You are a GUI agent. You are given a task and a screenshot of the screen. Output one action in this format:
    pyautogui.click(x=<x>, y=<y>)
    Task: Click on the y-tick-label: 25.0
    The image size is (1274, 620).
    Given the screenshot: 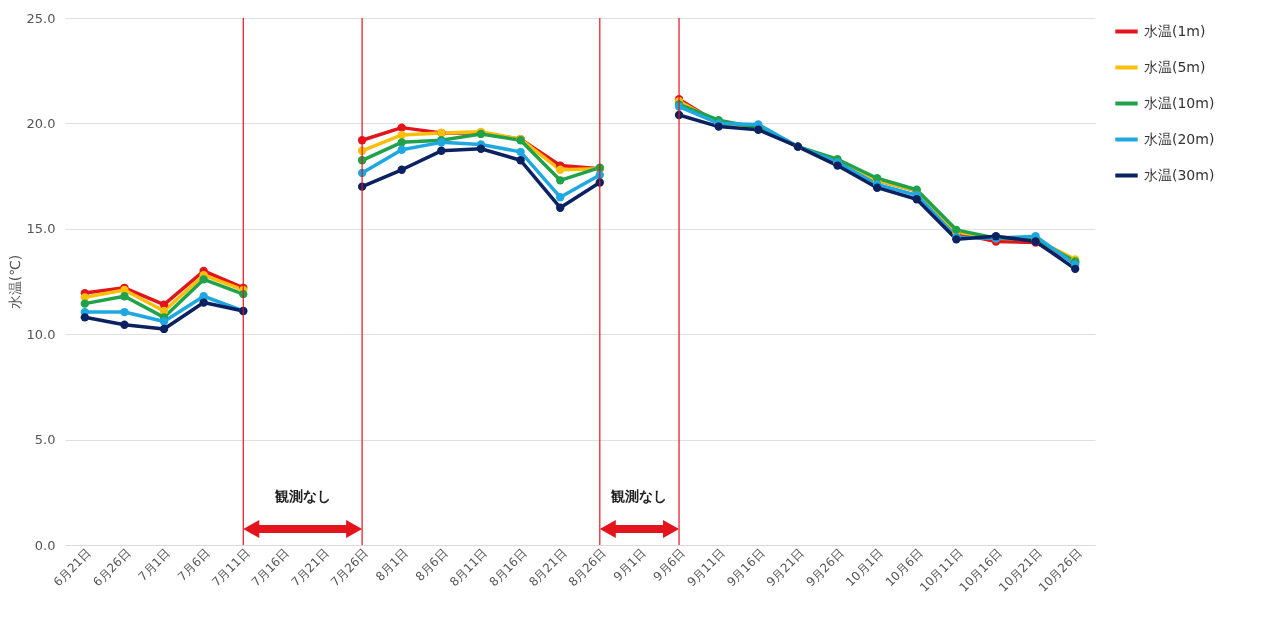 What is the action you would take?
    pyautogui.click(x=41, y=18)
    